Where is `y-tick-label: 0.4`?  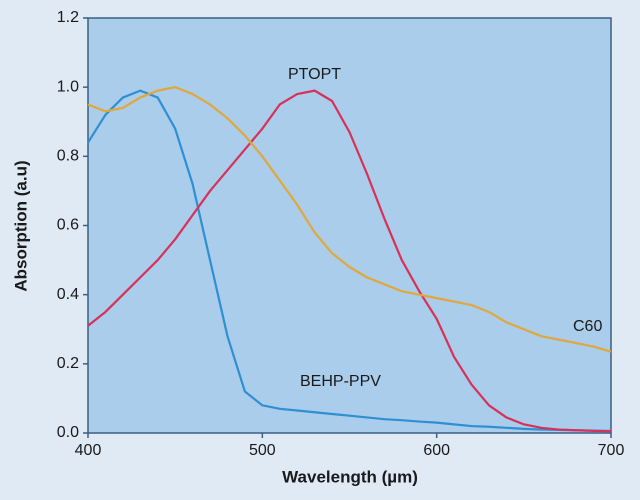
y-tick-label: 0.4 is located at coordinates (68, 294).